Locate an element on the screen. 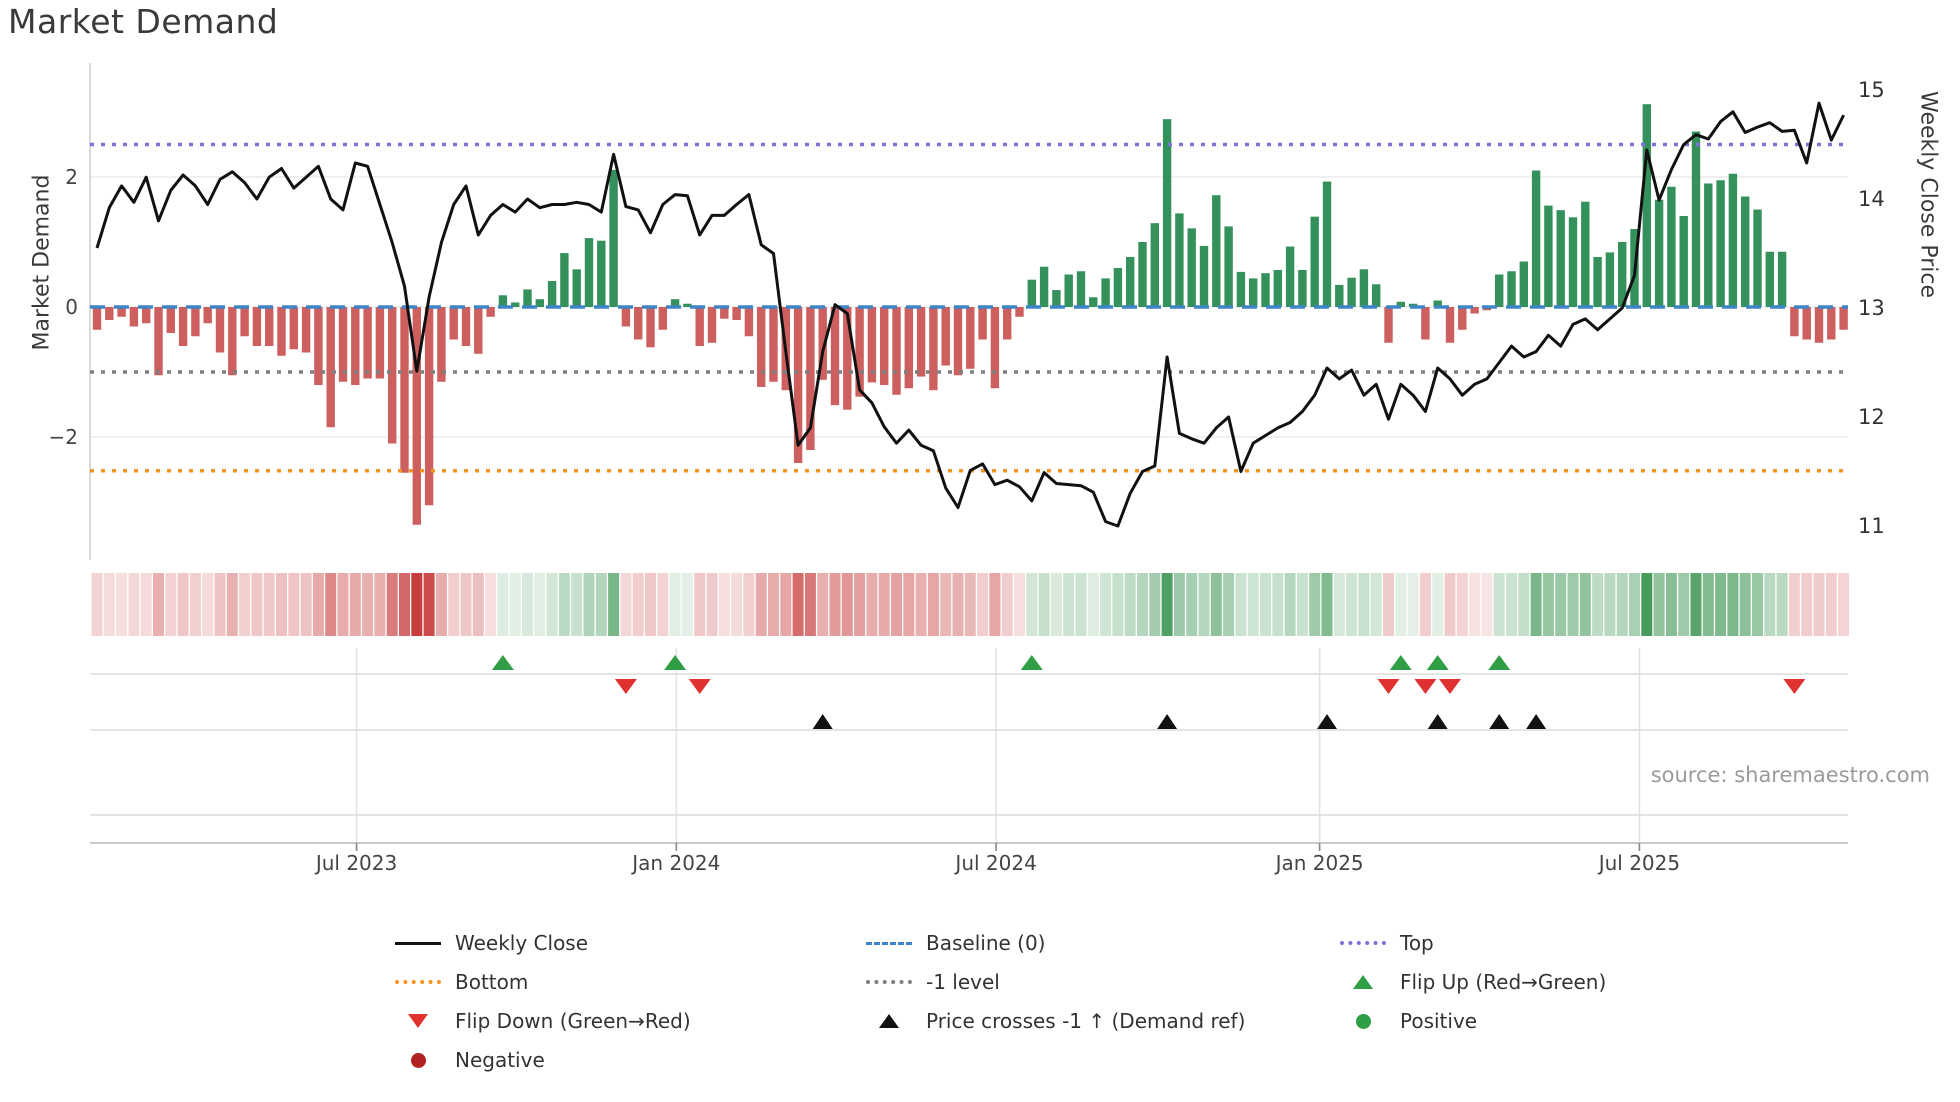  right-tick-label: 13 is located at coordinates (1871, 308).